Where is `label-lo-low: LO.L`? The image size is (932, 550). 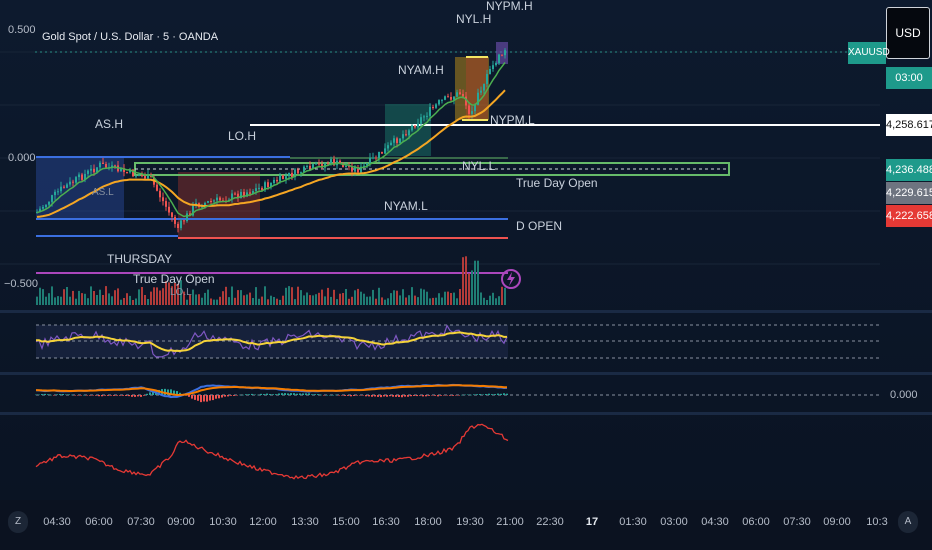
label-lo-low: LO.L is located at coordinates (181, 292).